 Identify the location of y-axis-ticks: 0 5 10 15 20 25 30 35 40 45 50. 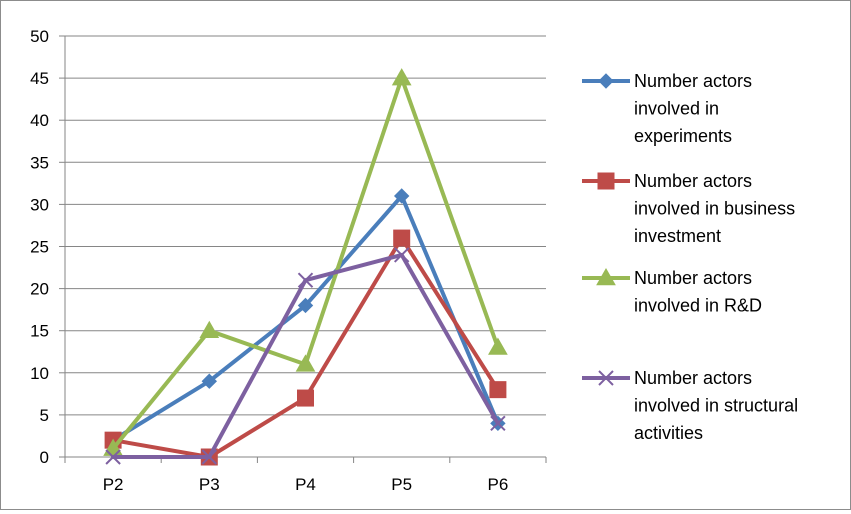
(39, 247).